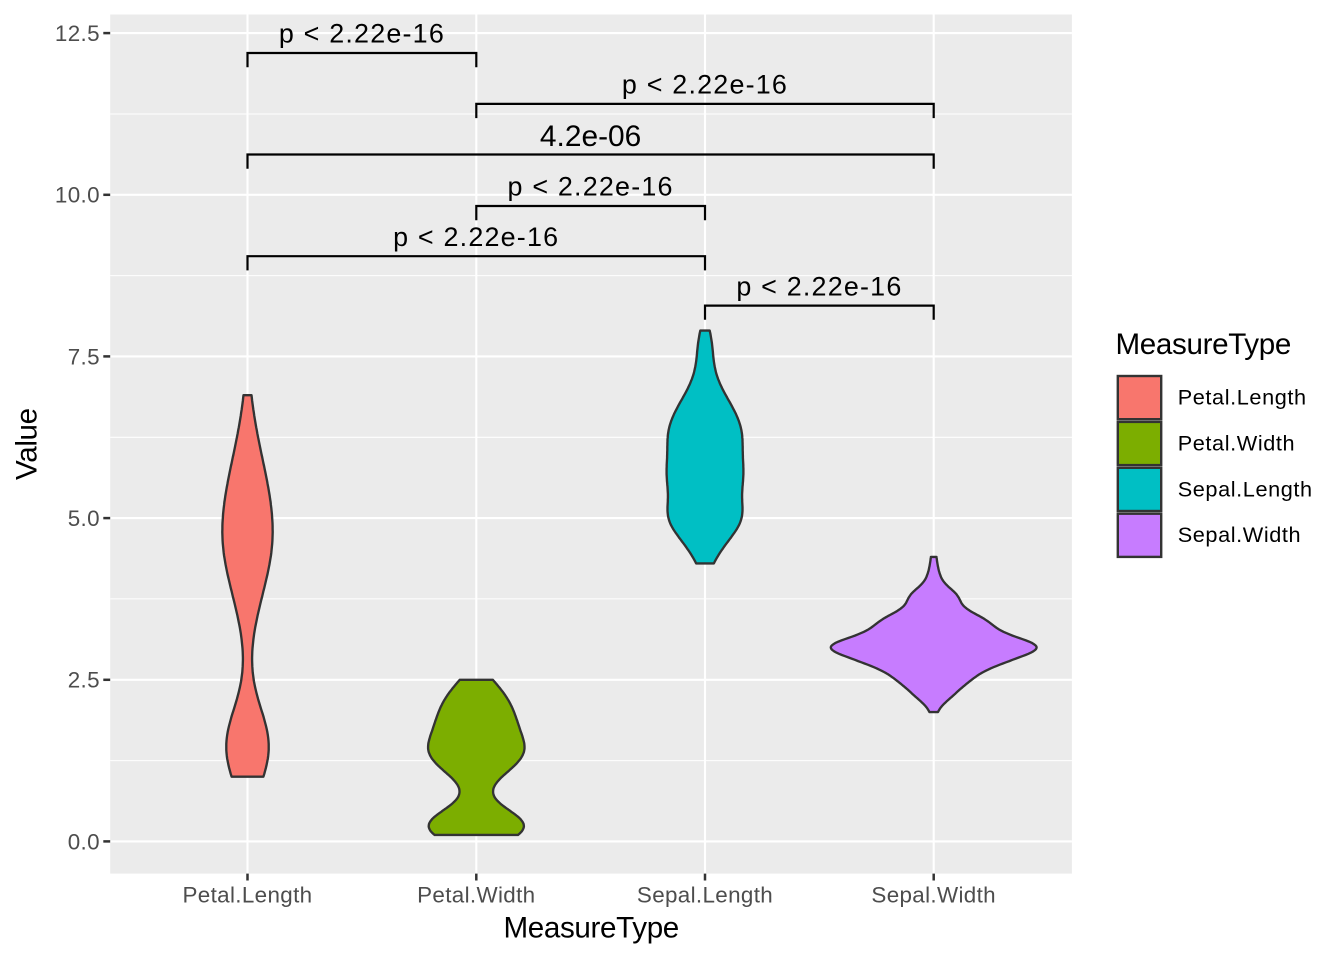  Describe the element at coordinates (27, 444) in the screenshot. I see `svg-text: Value` at that location.